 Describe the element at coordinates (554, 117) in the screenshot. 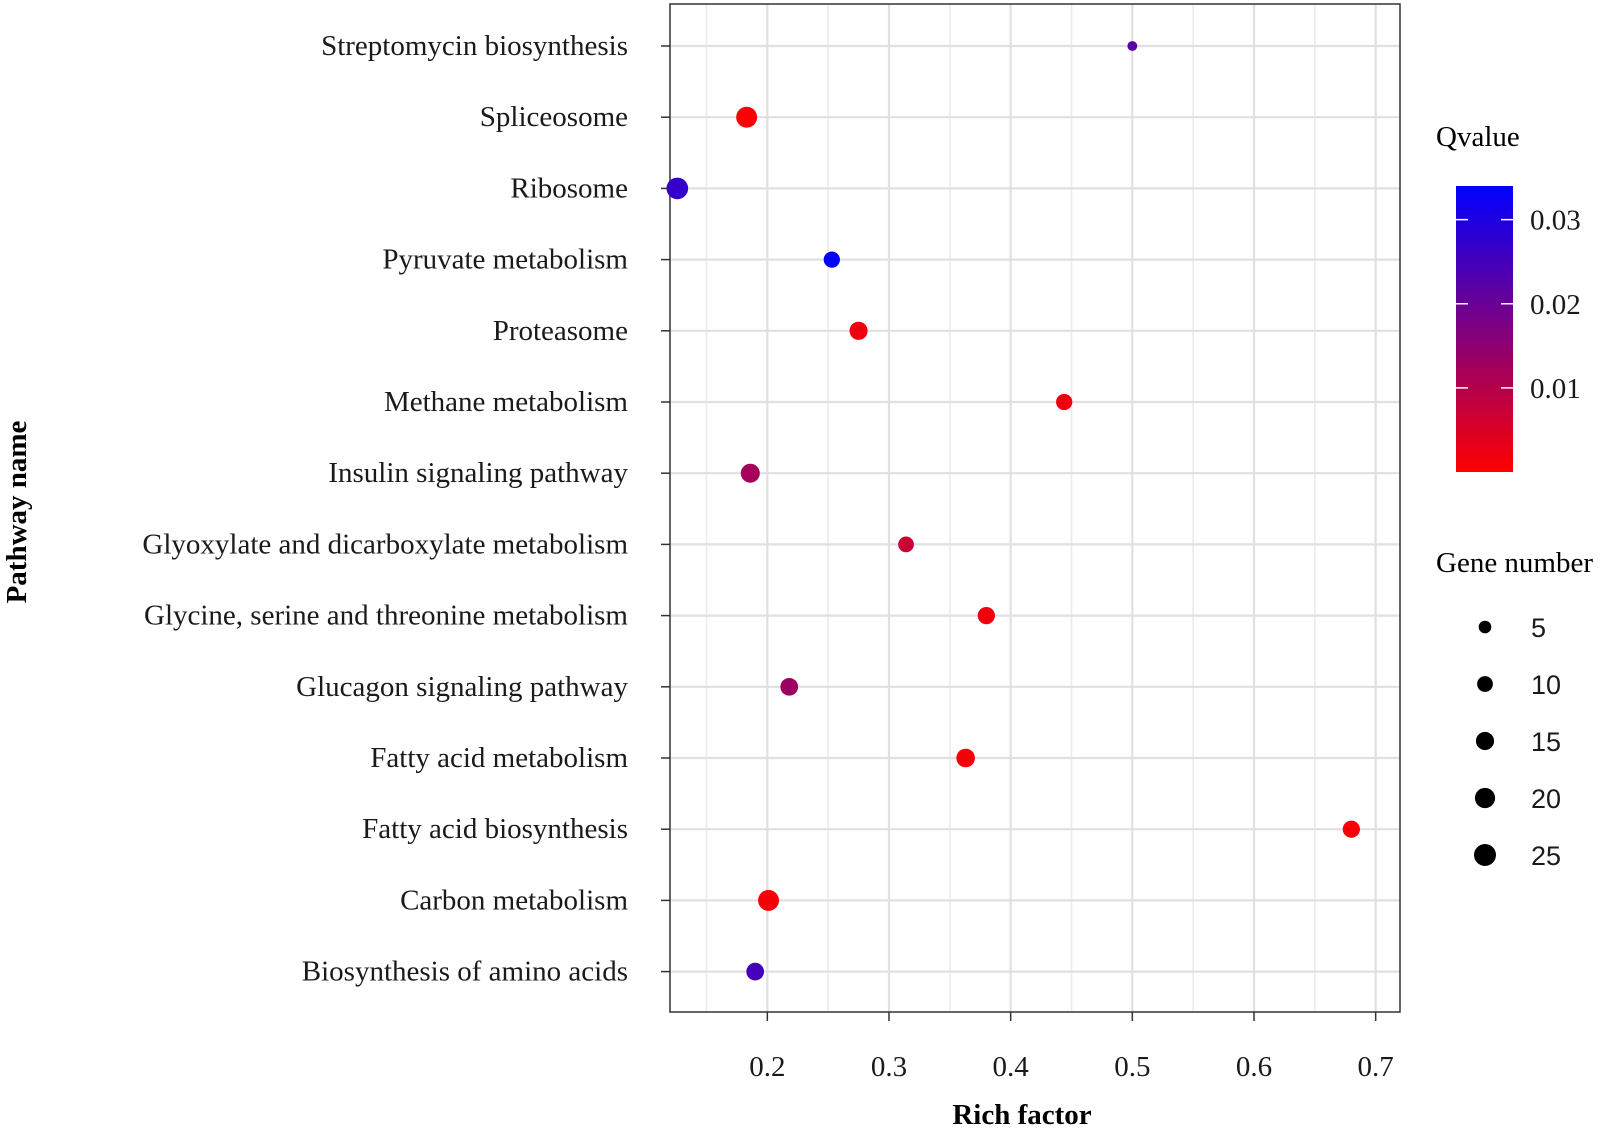

I see `y-tick-label: Spliceosome` at that location.